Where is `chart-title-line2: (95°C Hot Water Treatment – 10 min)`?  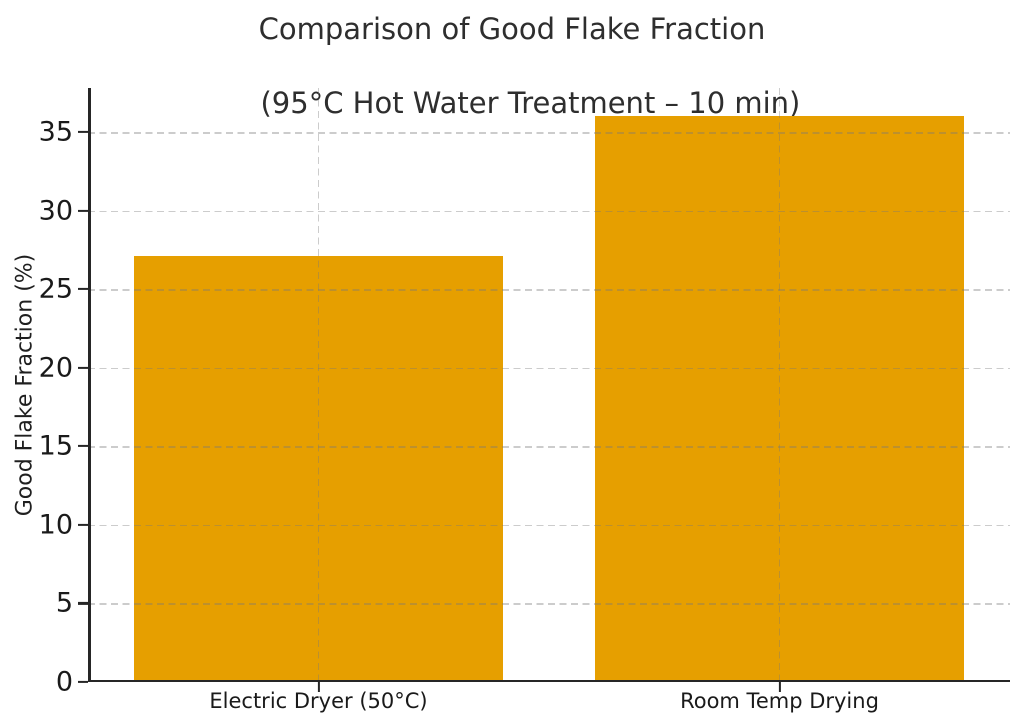 chart-title-line2: (95°C Hot Water Treatment – 10 min) is located at coordinates (530, 103).